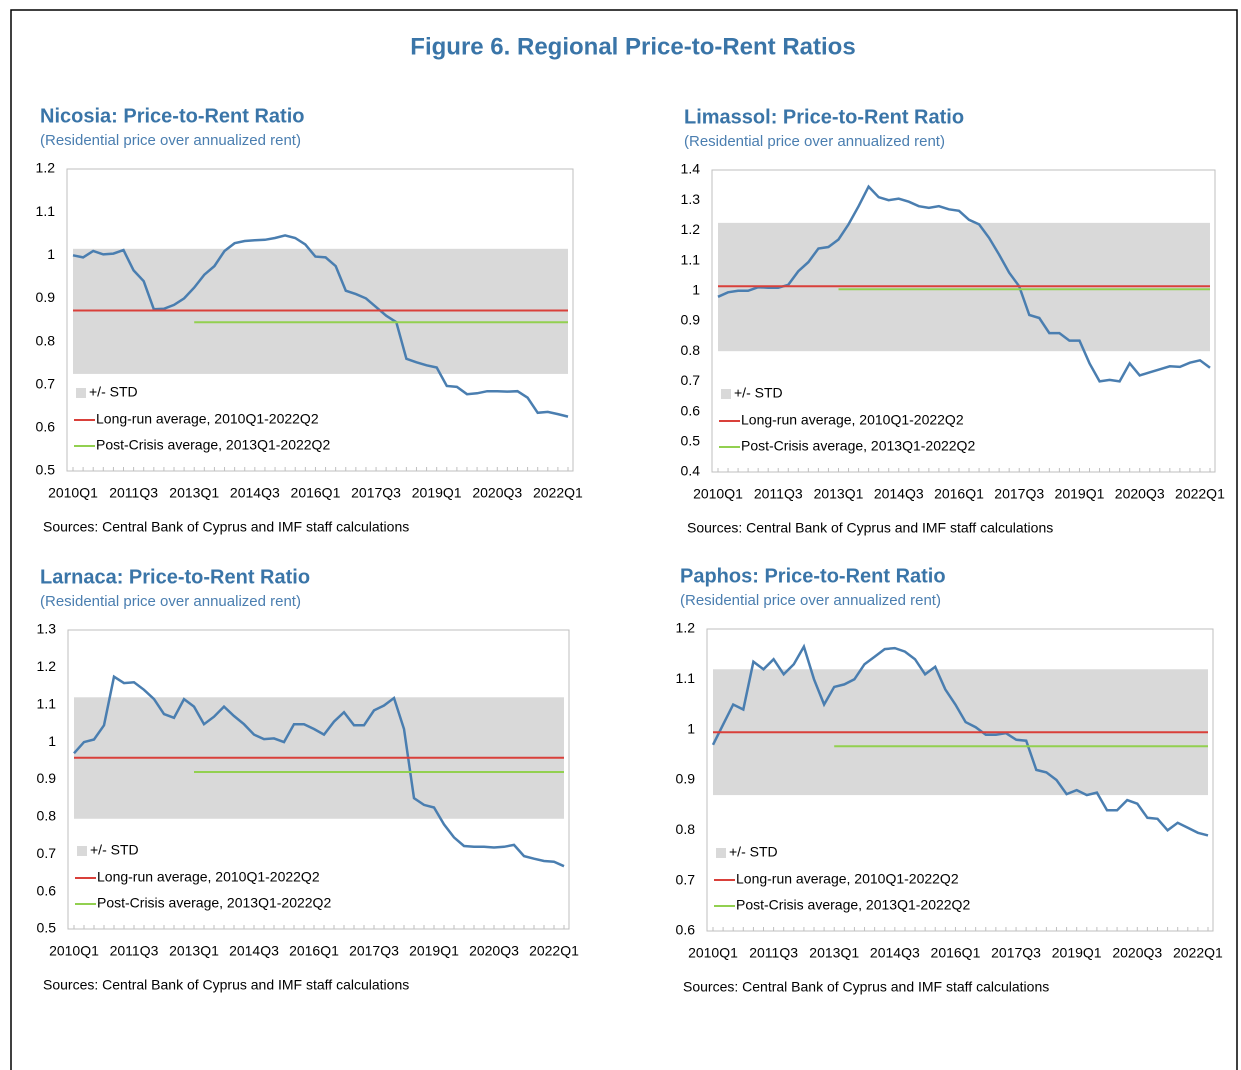 The image size is (1241, 1070). What do you see at coordinates (691, 471) in the screenshot?
I see `y-tick-label: 0.4` at bounding box center [691, 471].